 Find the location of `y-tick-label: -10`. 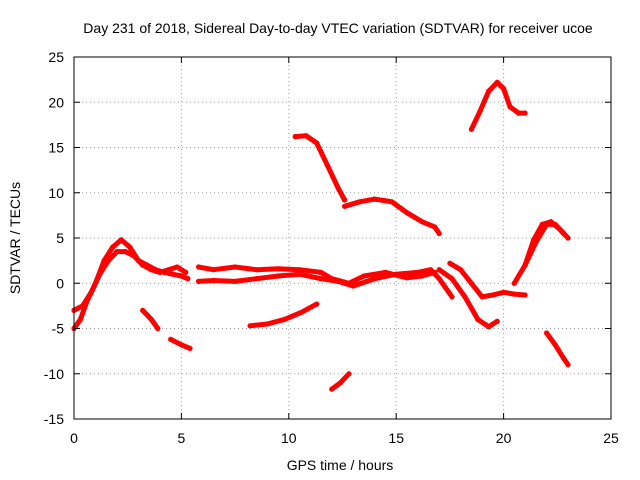

y-tick-label: -10 is located at coordinates (54, 374).